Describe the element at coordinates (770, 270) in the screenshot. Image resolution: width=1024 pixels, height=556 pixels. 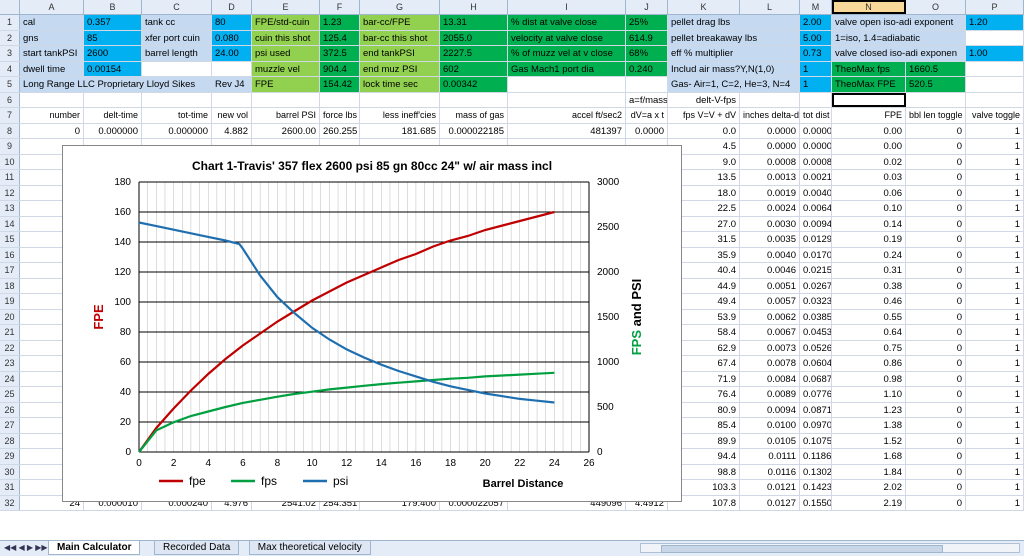
I see `cell-l17: 0.0046` at that location.